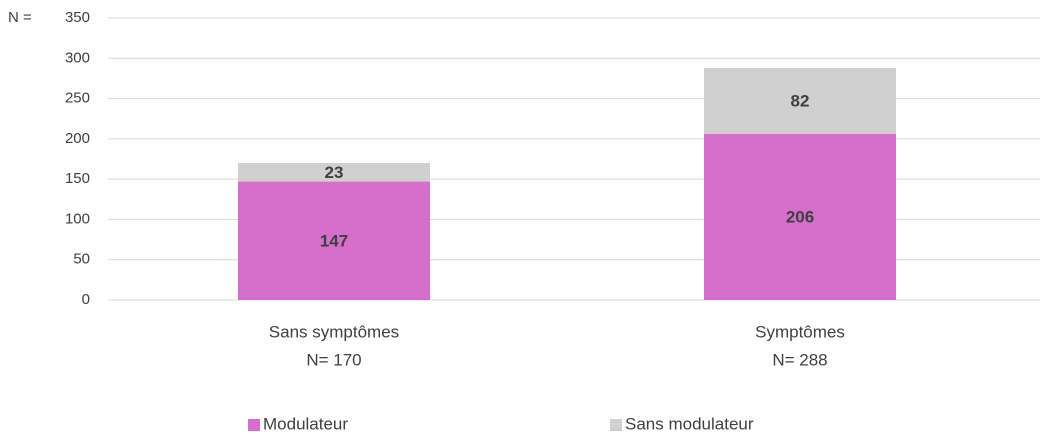 This screenshot has height=436, width=1048. I want to click on y-tick-label: 50, so click(81, 259).